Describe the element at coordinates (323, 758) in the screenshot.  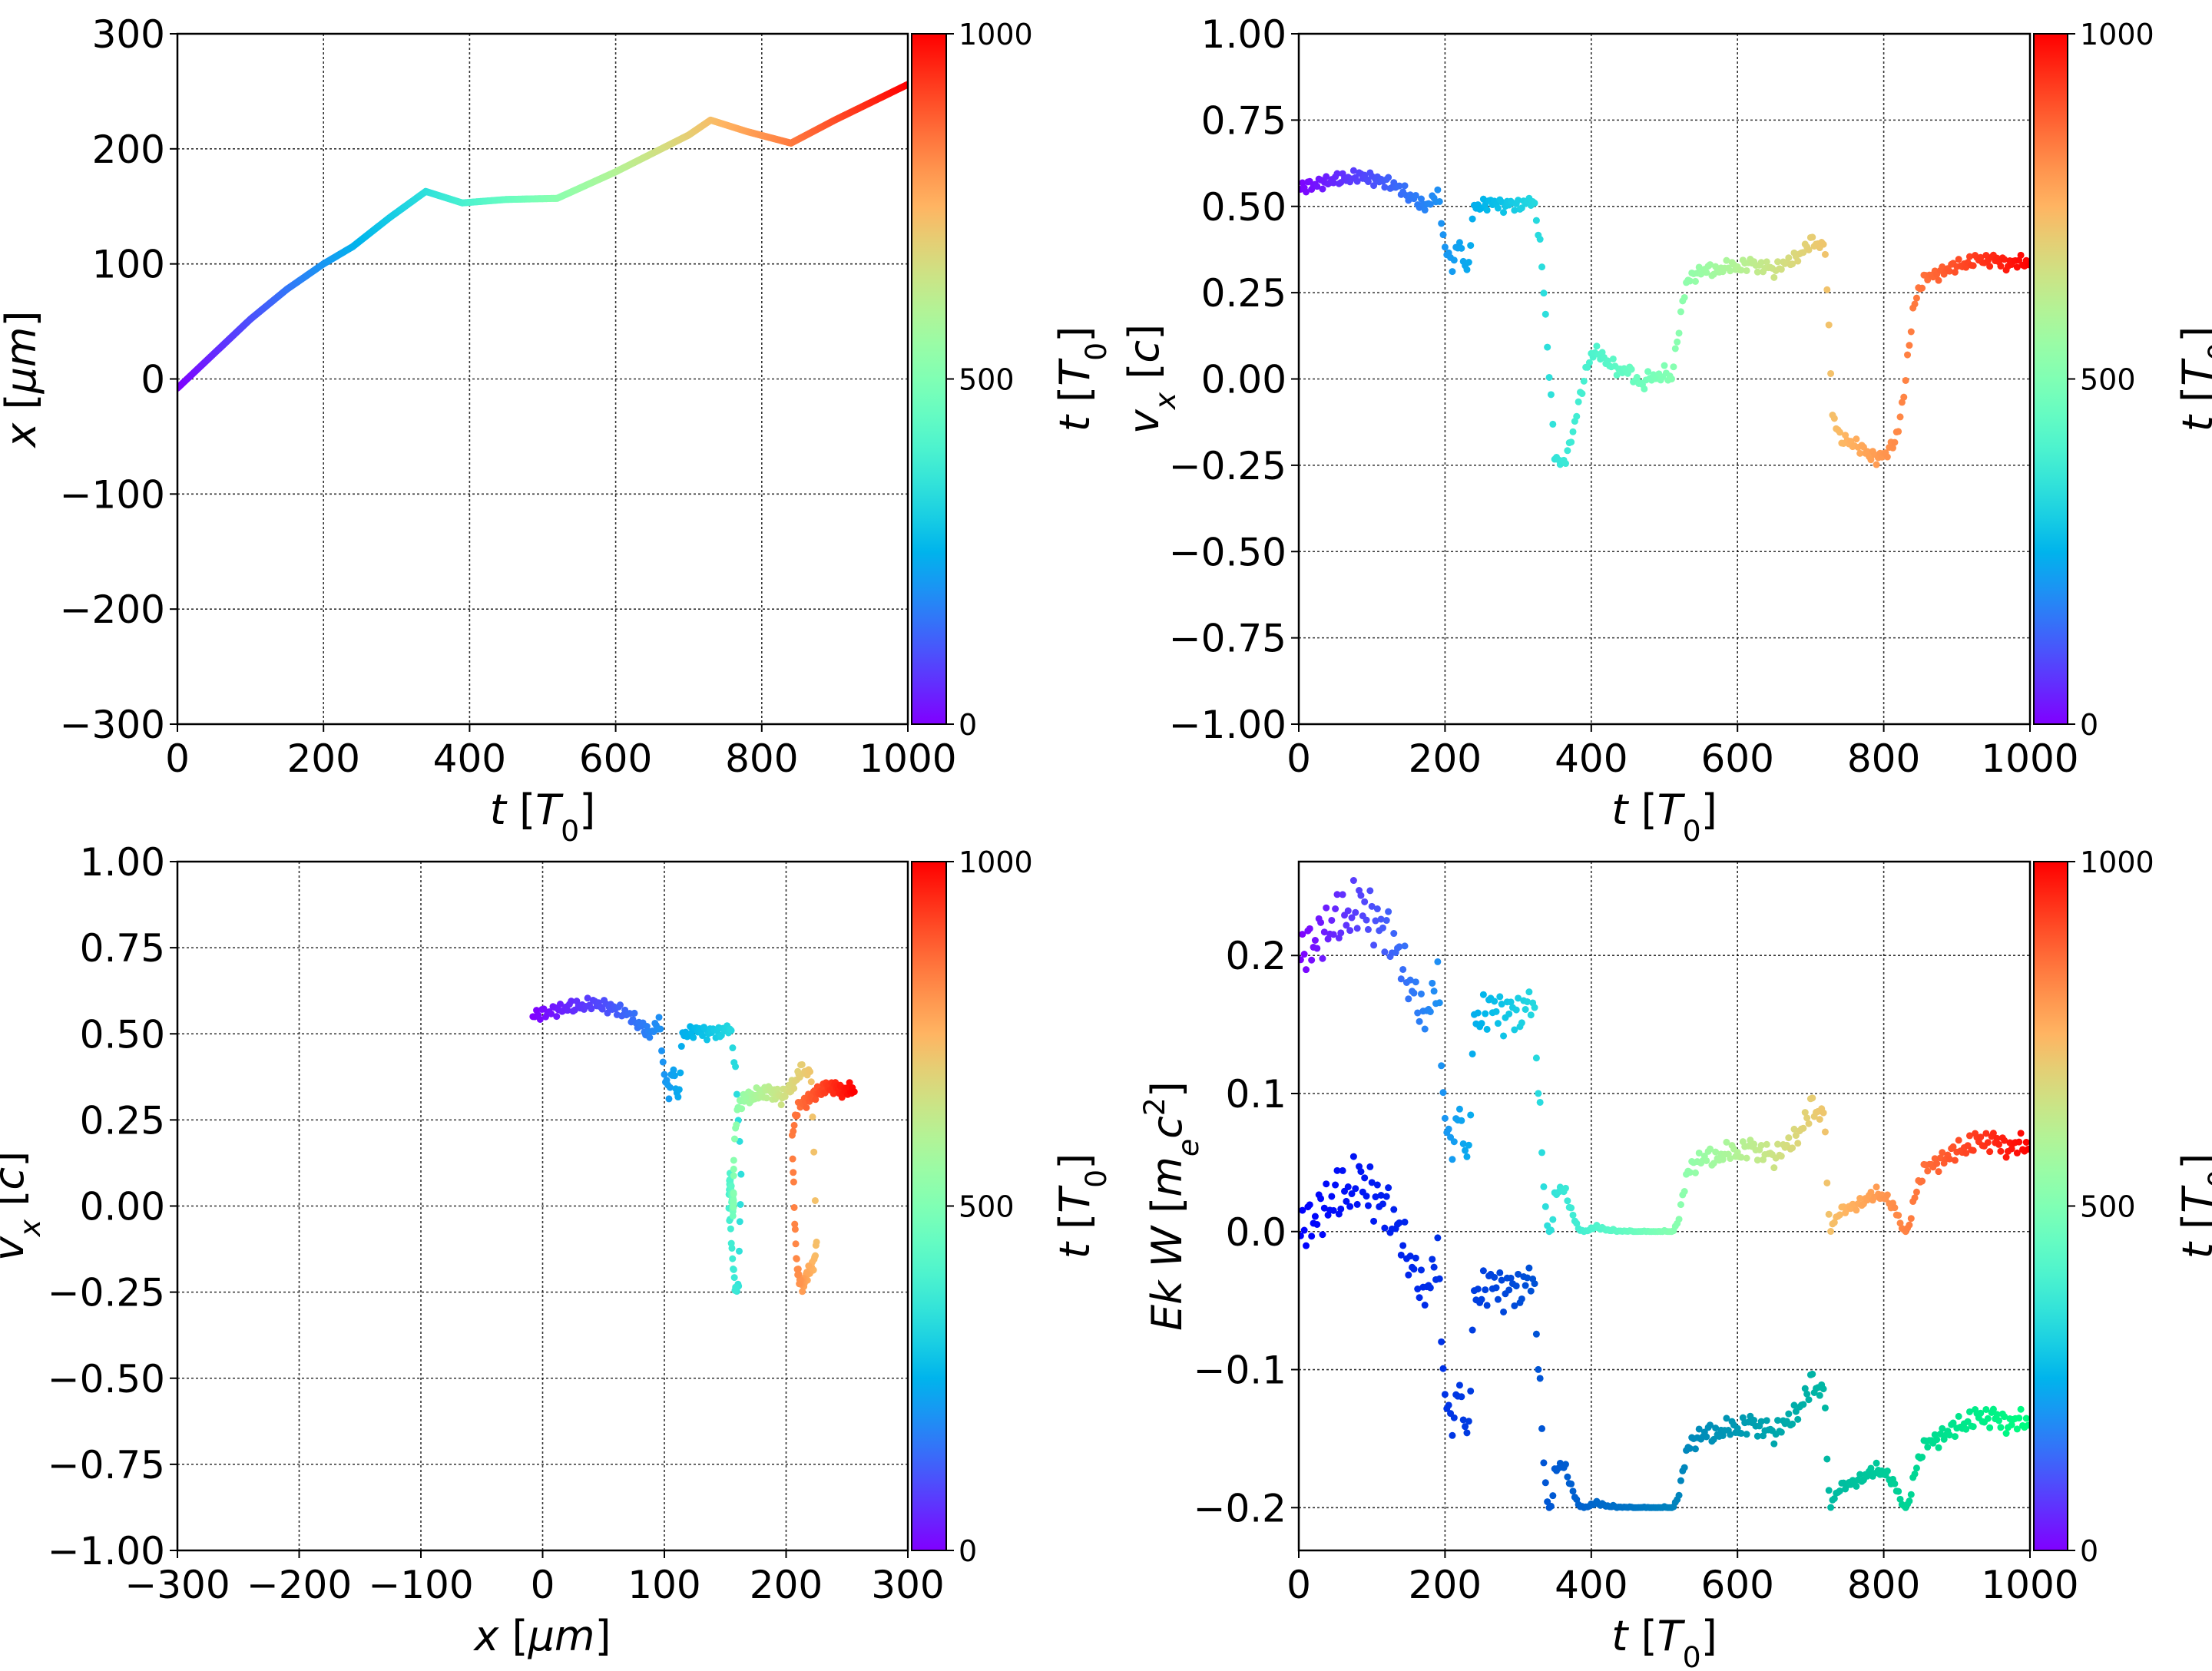
I see `x-tick-label: 200` at that location.